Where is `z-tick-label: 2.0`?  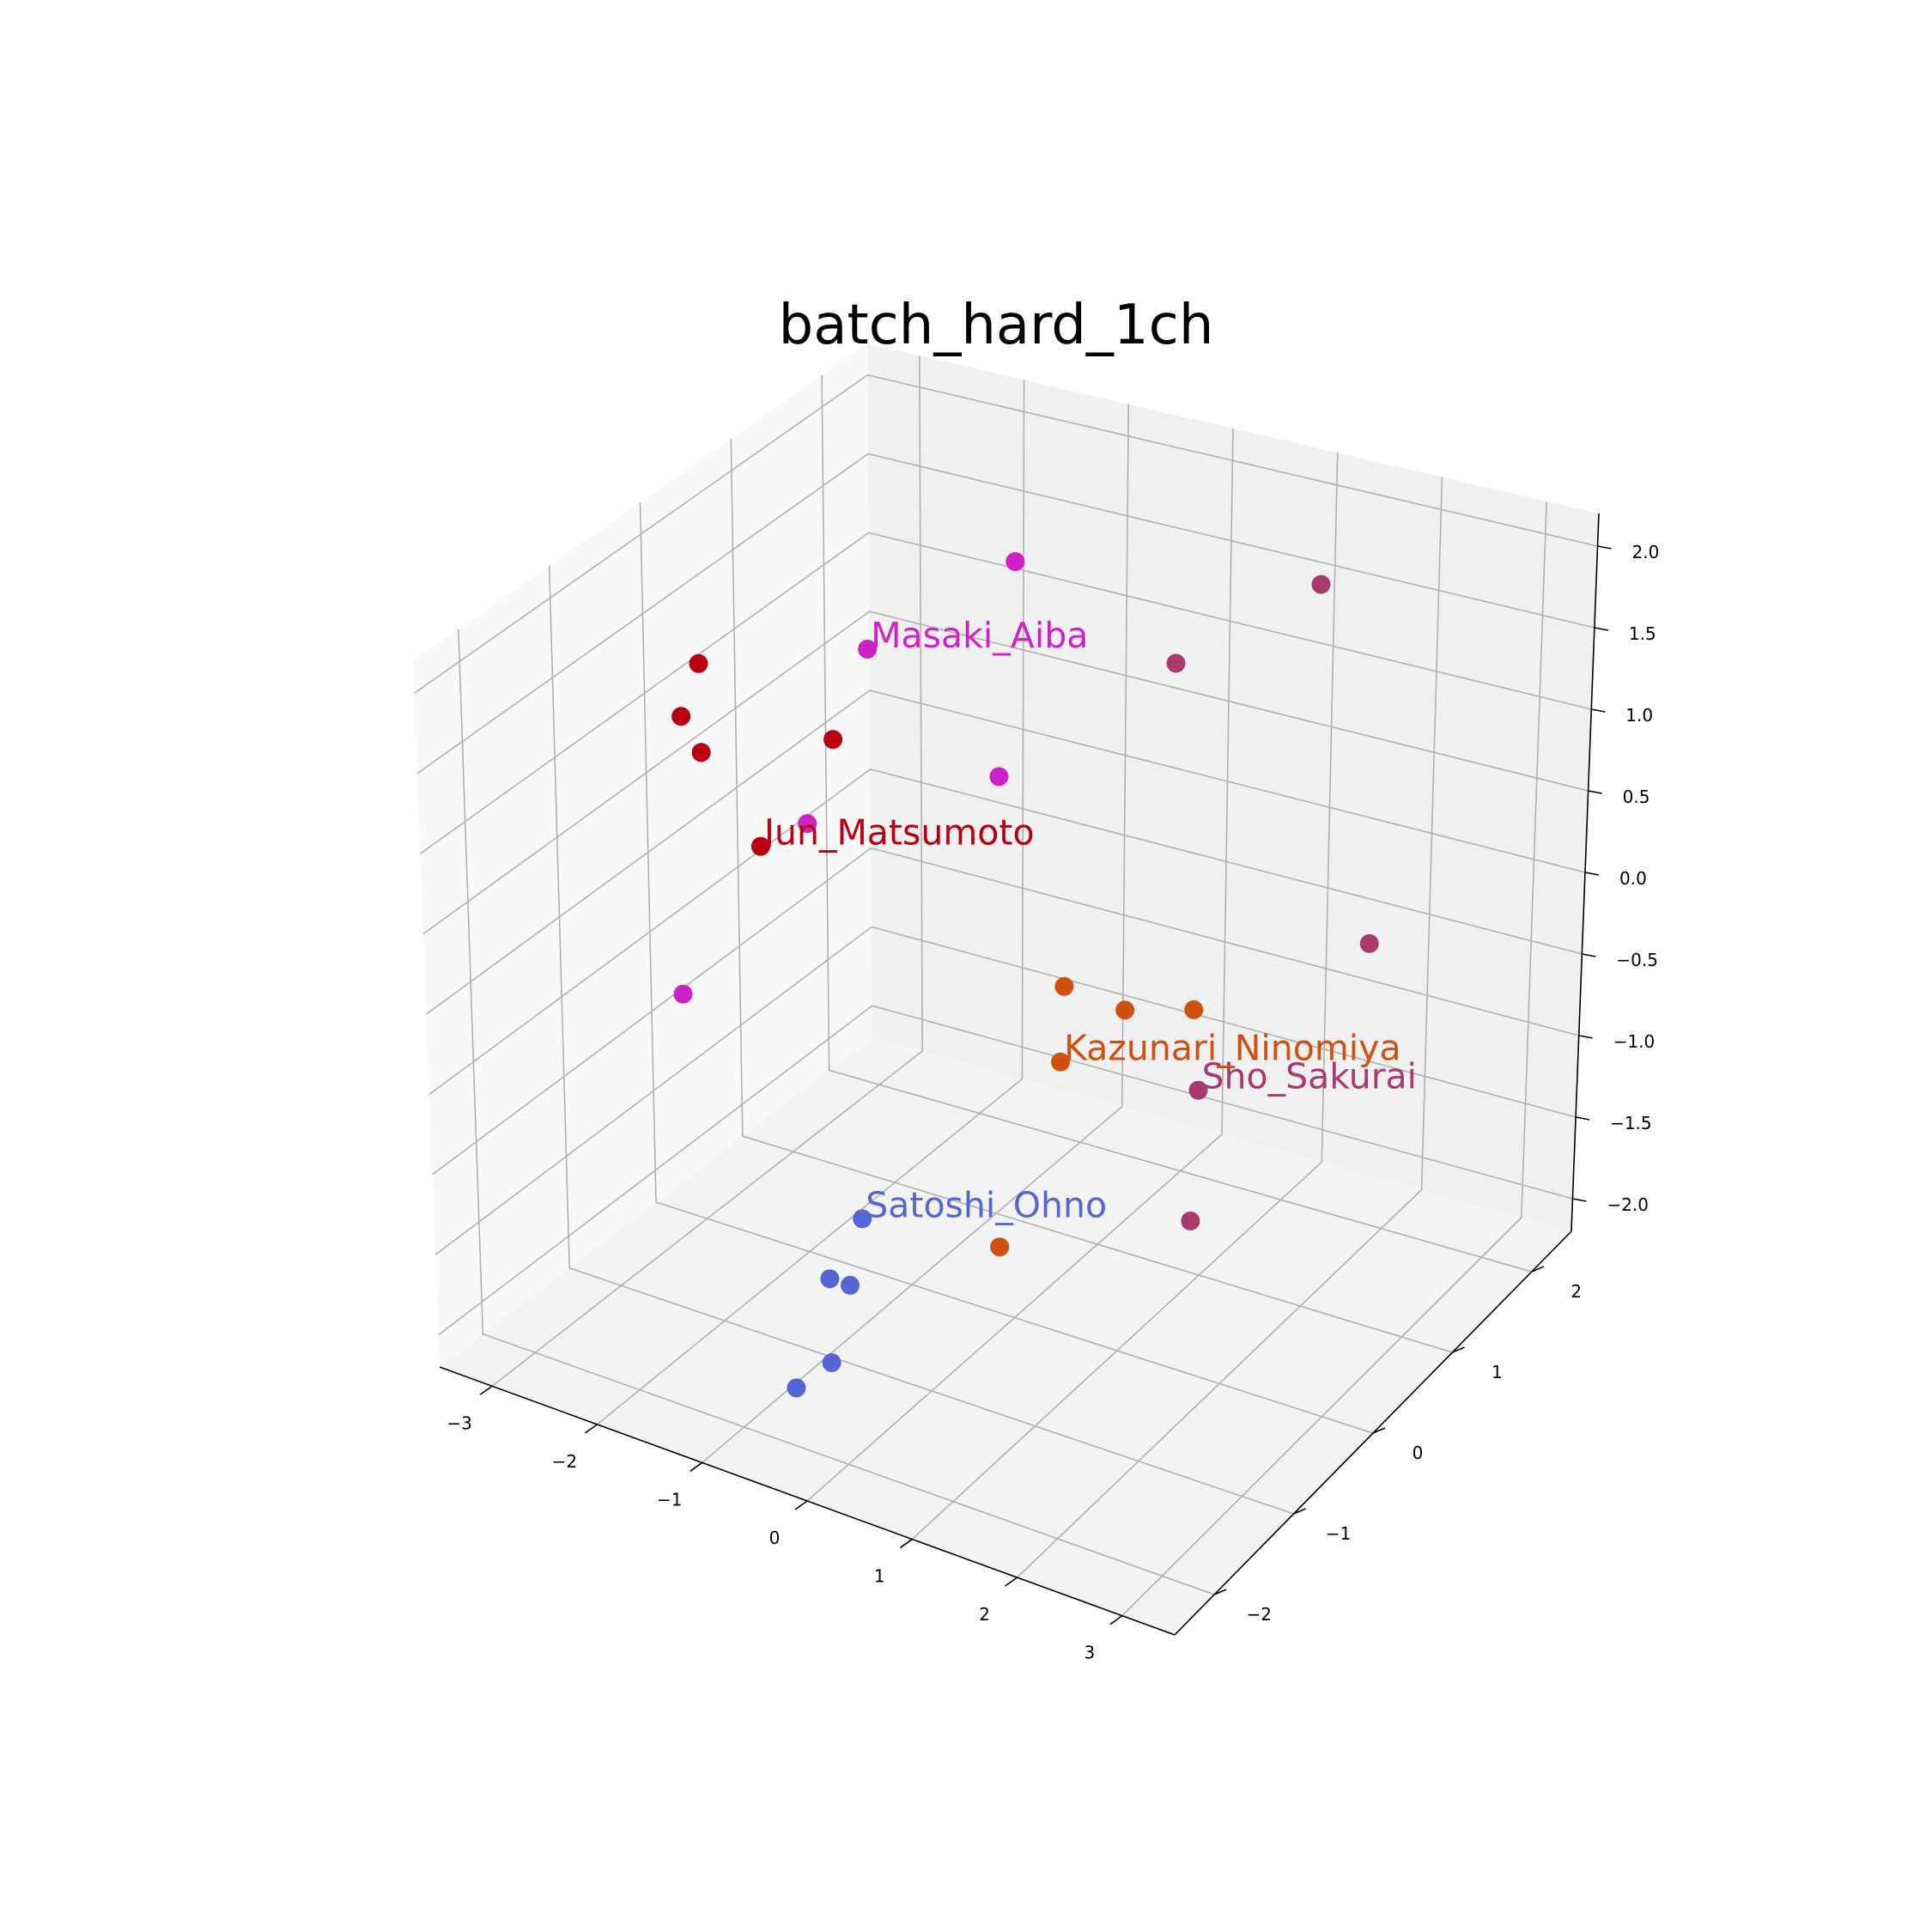
z-tick-label: 2.0 is located at coordinates (1646, 552).